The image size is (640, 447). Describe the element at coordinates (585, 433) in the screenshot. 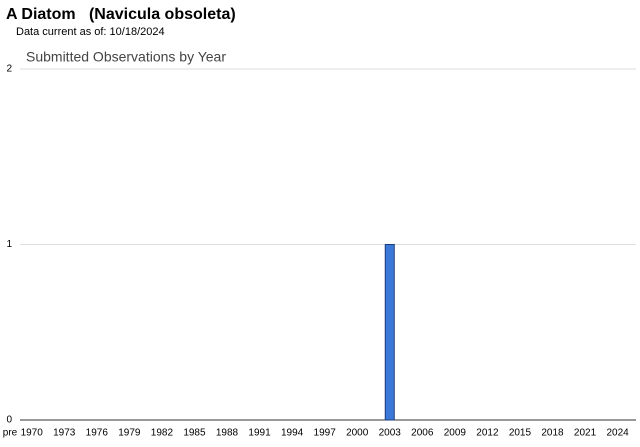

I see `x-tick-label: 2021` at that location.